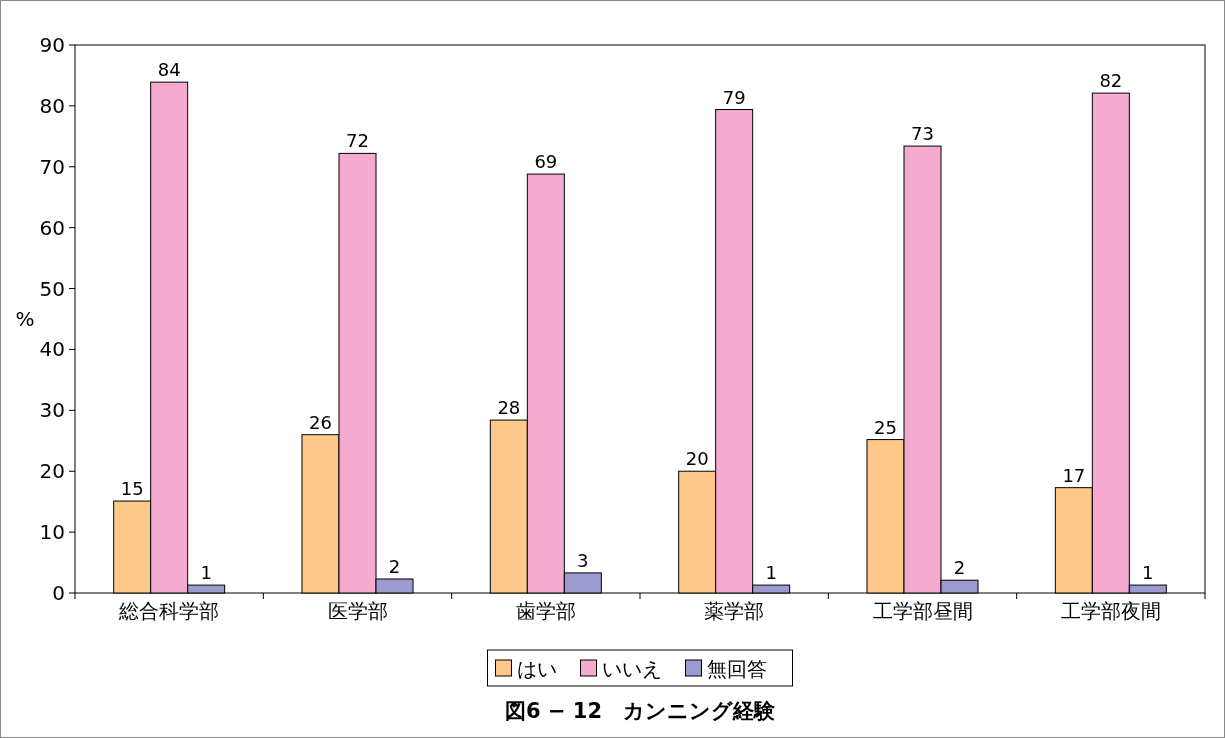 The width and height of the screenshot is (1225, 738). What do you see at coordinates (1111, 81) in the screenshot?
I see `data-label: 82` at bounding box center [1111, 81].